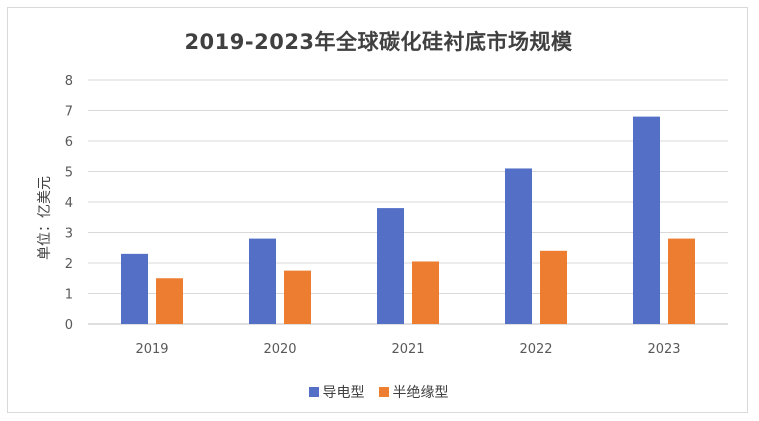 The height and width of the screenshot is (421, 759). Describe the element at coordinates (169, 301) in the screenshot. I see `bar-semi-insulating-2019` at that location.